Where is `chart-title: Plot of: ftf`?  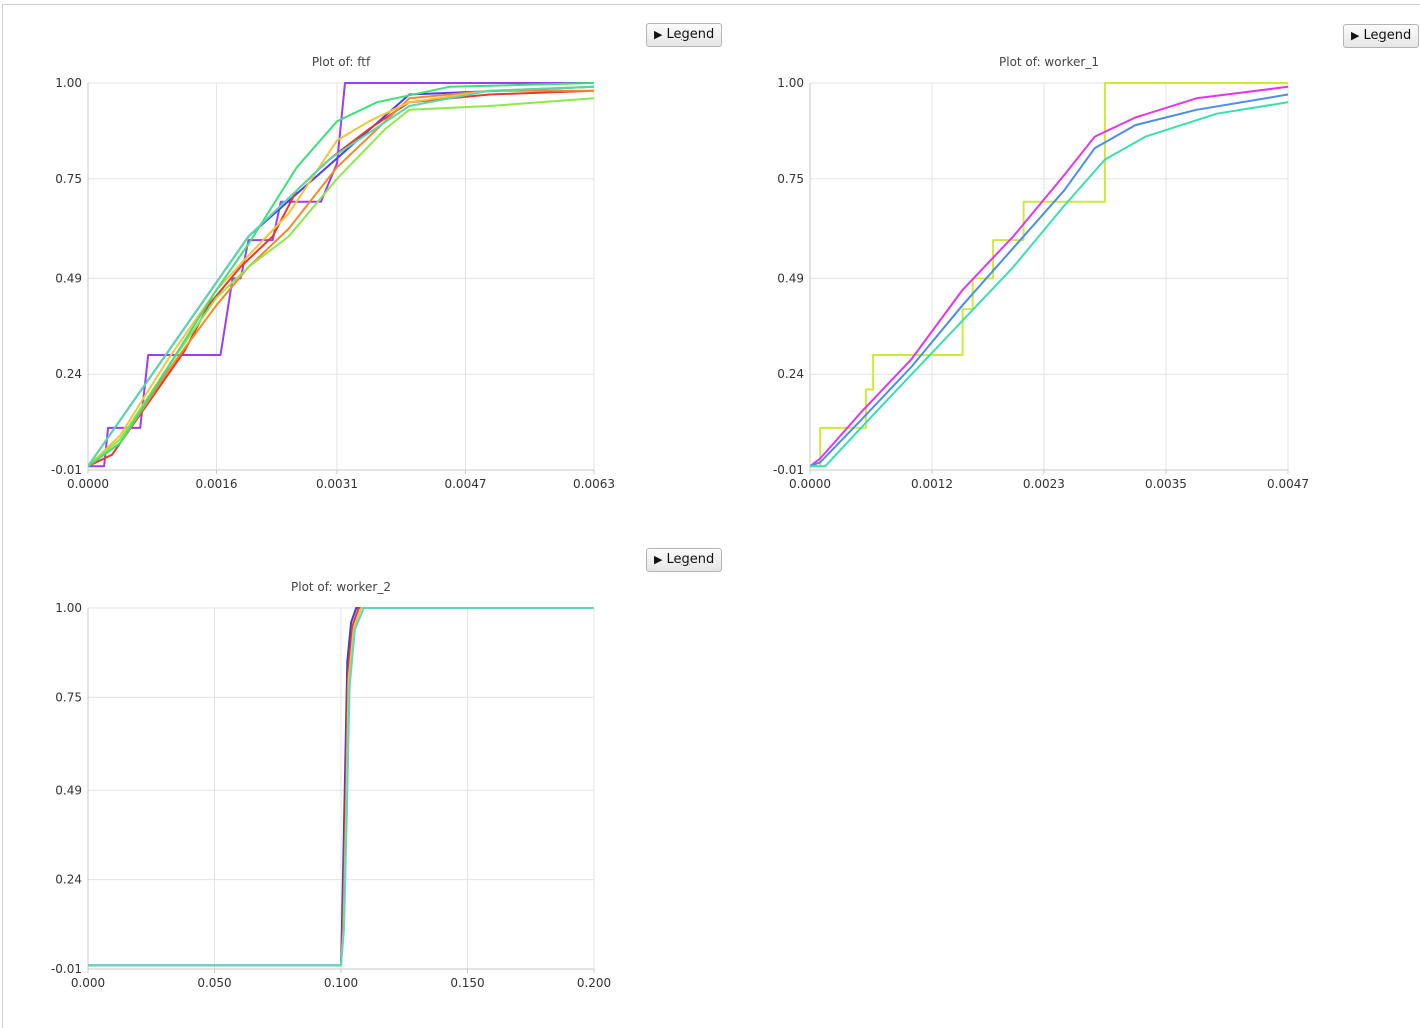
chart-title: Plot of: ftf is located at coordinates (341, 62).